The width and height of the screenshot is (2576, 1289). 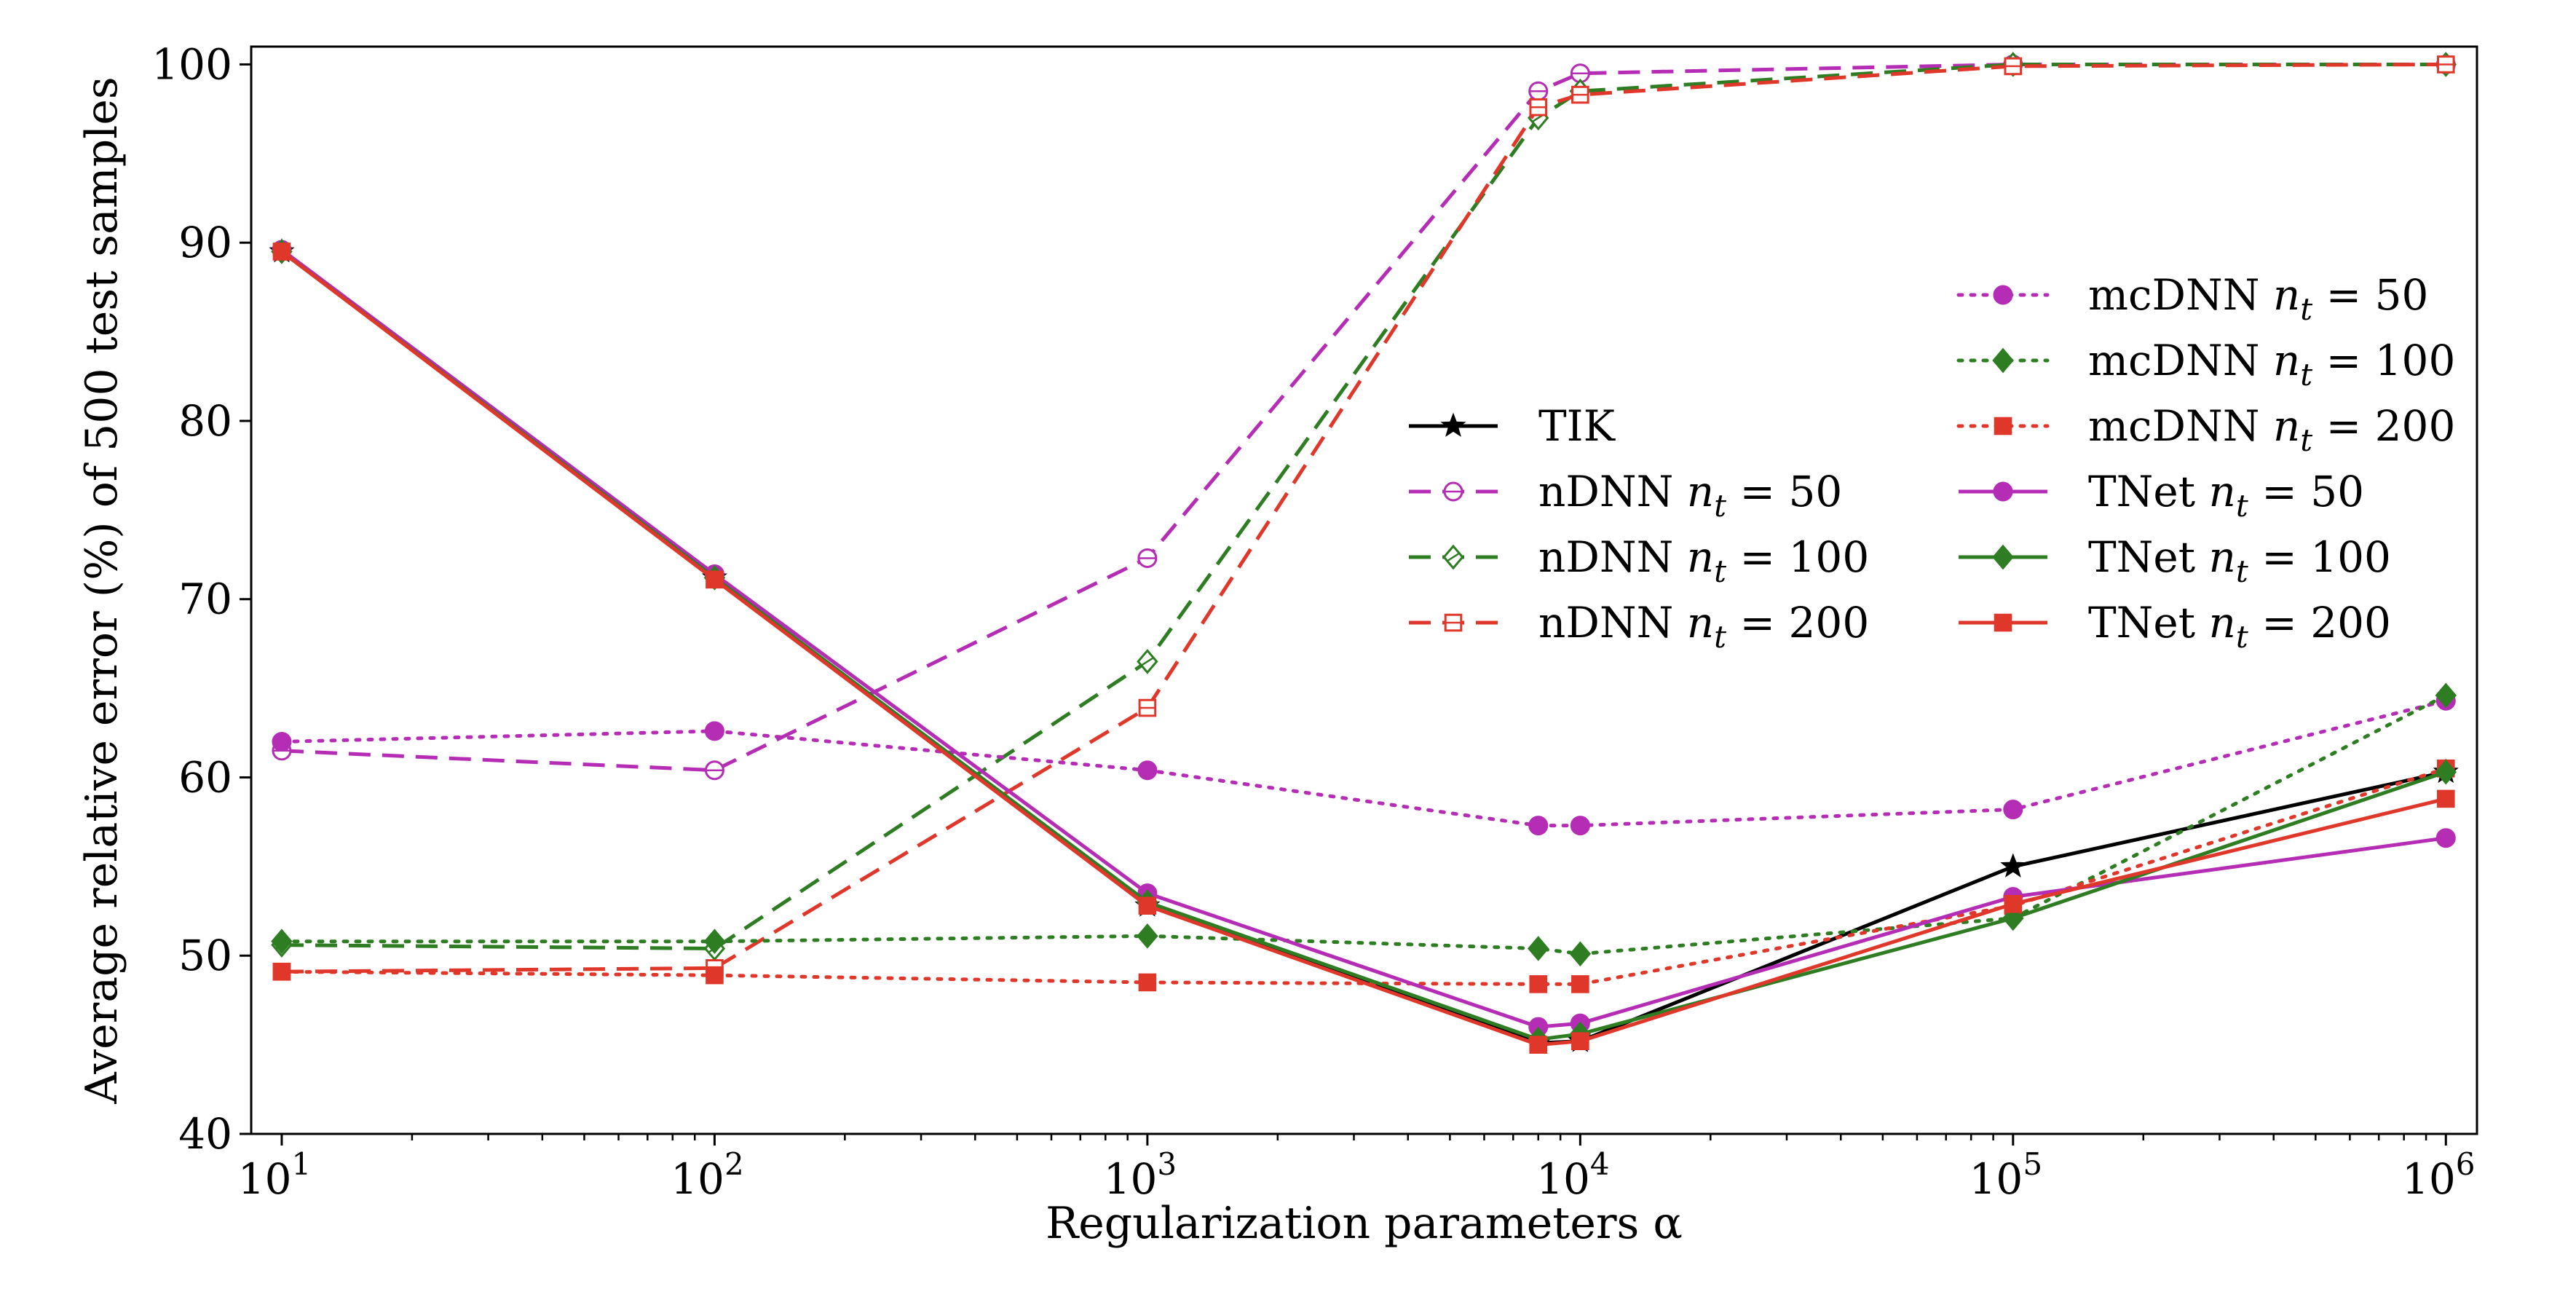 I want to click on x-tick-label: 10⁴, so click(x=1573, y=1175).